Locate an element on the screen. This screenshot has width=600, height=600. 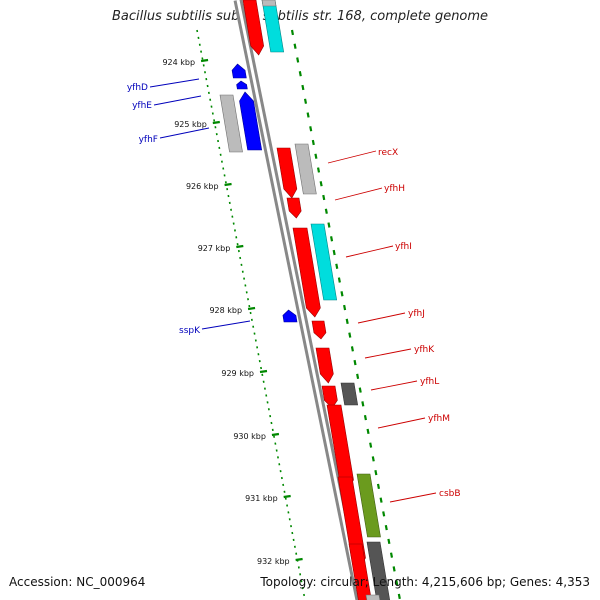
gene-label-recx: recX is located at coordinates (388, 153).